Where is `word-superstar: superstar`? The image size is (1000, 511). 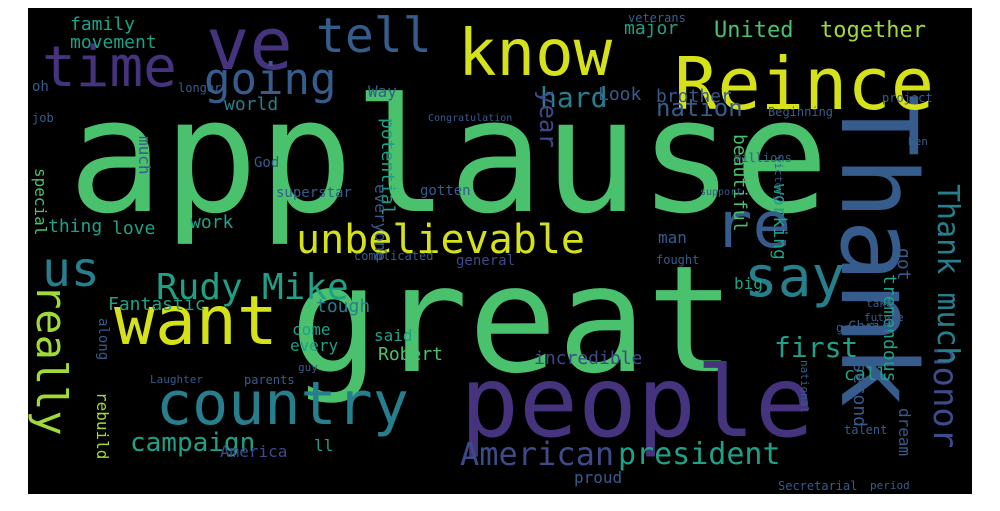
word-superstar: superstar is located at coordinates (314, 193).